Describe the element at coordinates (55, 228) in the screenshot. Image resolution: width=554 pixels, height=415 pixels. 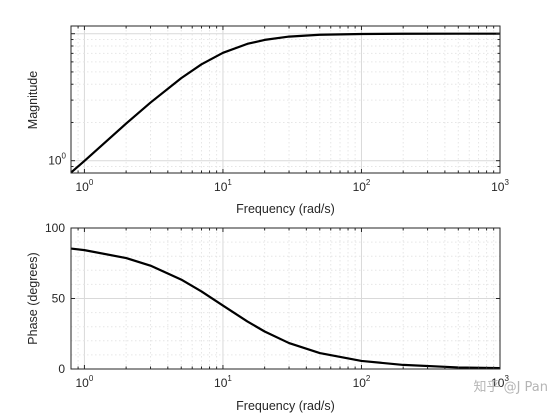
I see `y-tick-label-2: 100` at that location.